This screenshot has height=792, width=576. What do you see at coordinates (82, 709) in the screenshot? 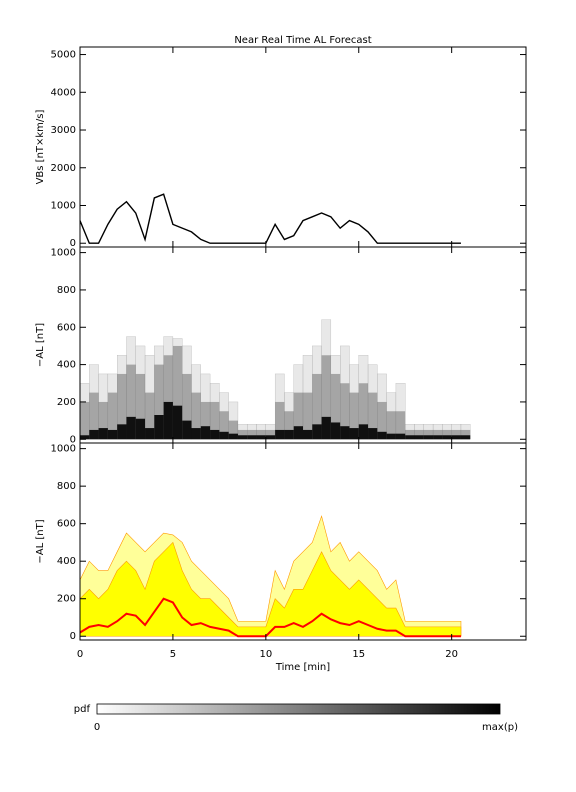
I see `colorbar-label: pdf` at bounding box center [82, 709].